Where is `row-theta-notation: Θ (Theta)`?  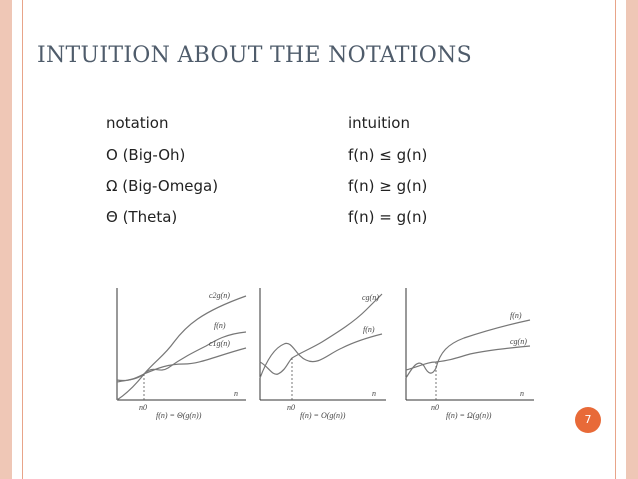 row-theta-notation: Θ (Theta) is located at coordinates (142, 217).